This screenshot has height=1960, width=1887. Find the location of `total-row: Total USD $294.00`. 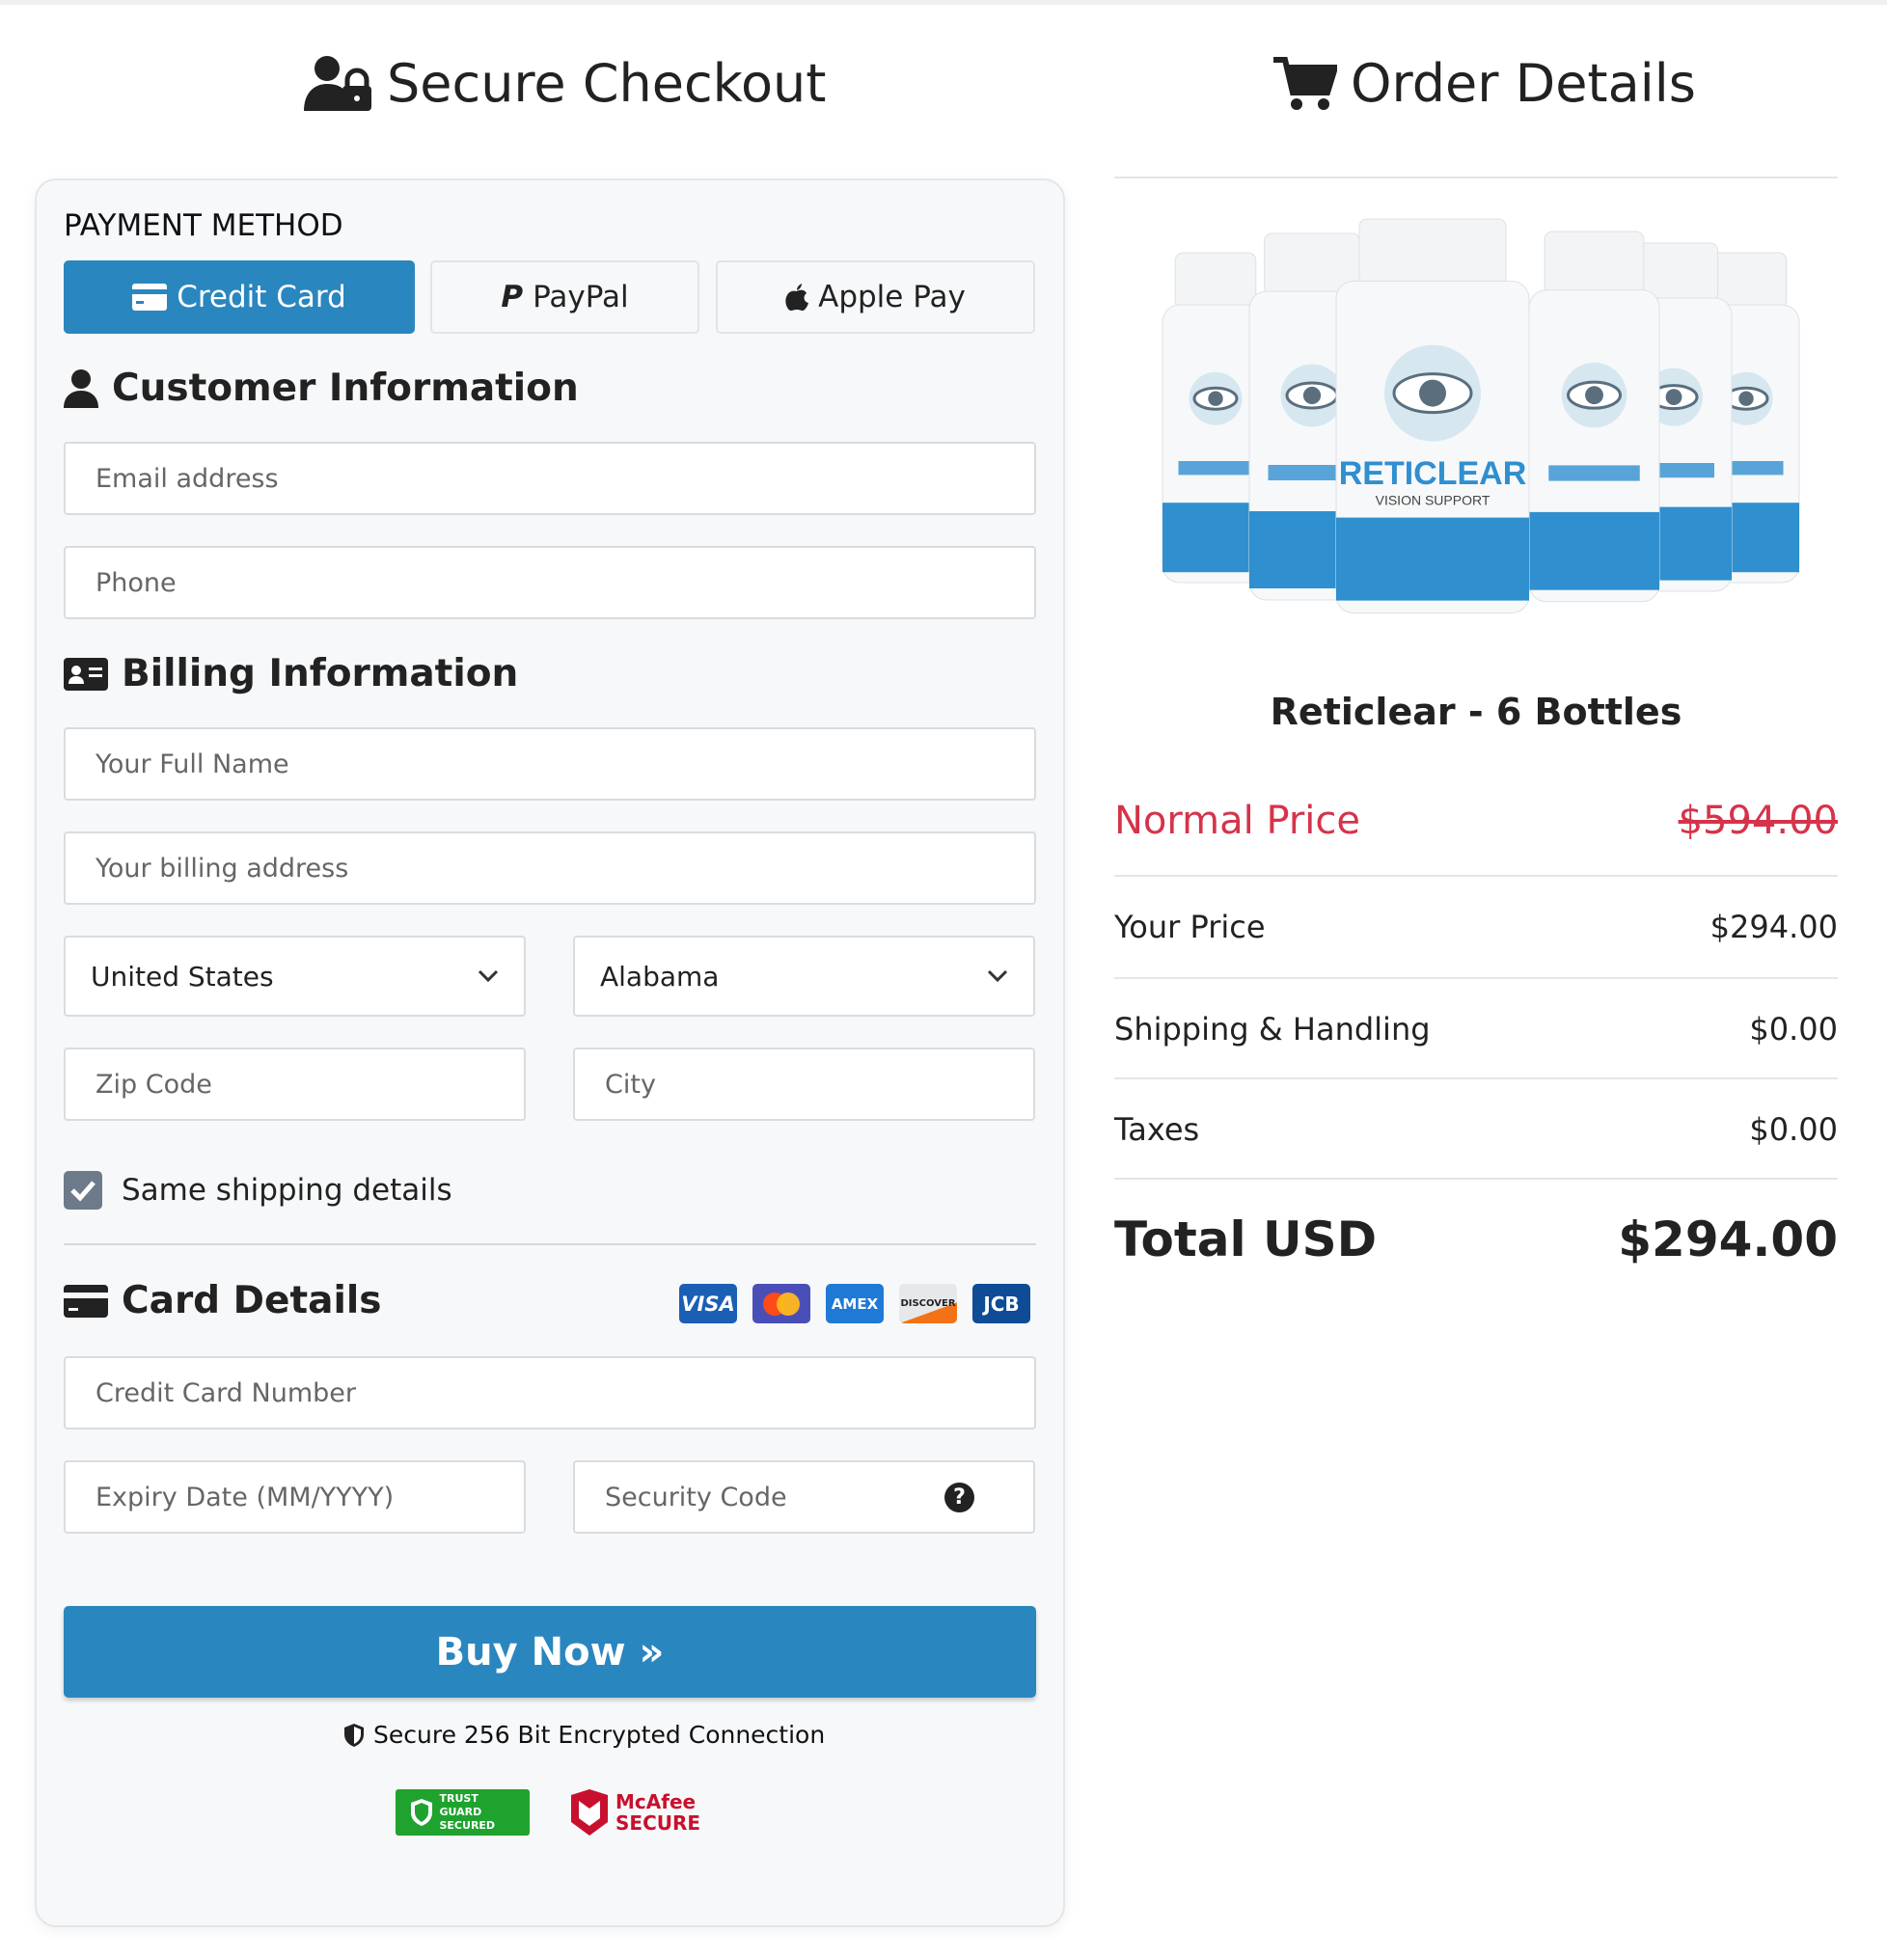

total-row: Total USD $294.00 is located at coordinates (1476, 1239).